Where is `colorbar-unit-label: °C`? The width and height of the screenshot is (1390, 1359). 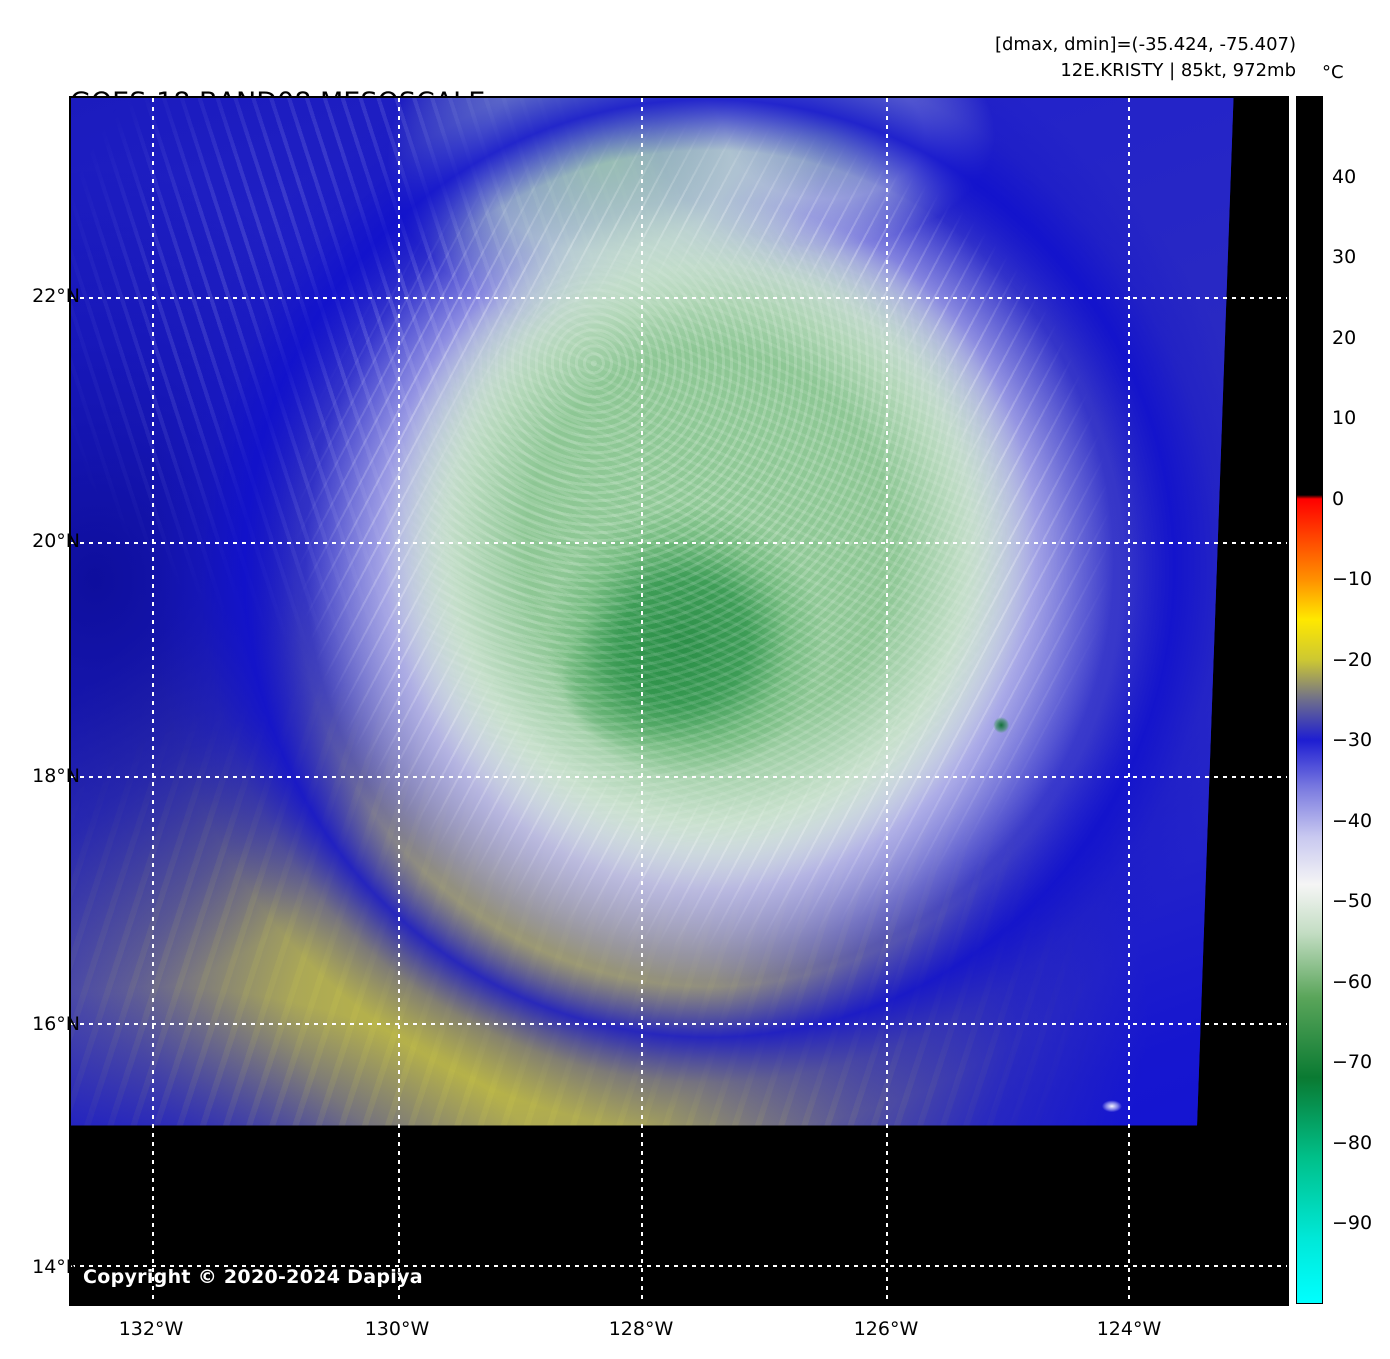
colorbar-unit-label: °C is located at coordinates (1333, 72).